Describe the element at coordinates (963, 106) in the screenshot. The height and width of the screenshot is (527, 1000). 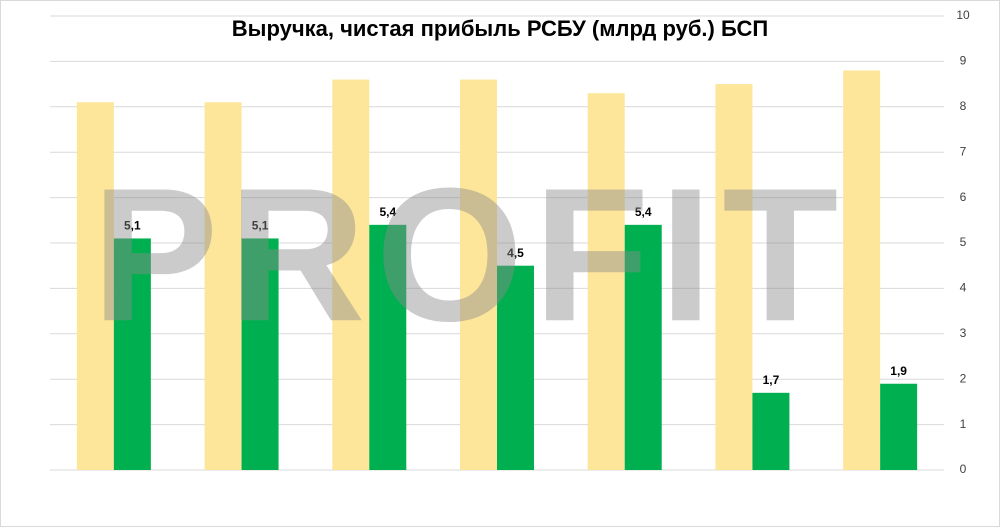
I see `y-tick-label: 8` at that location.